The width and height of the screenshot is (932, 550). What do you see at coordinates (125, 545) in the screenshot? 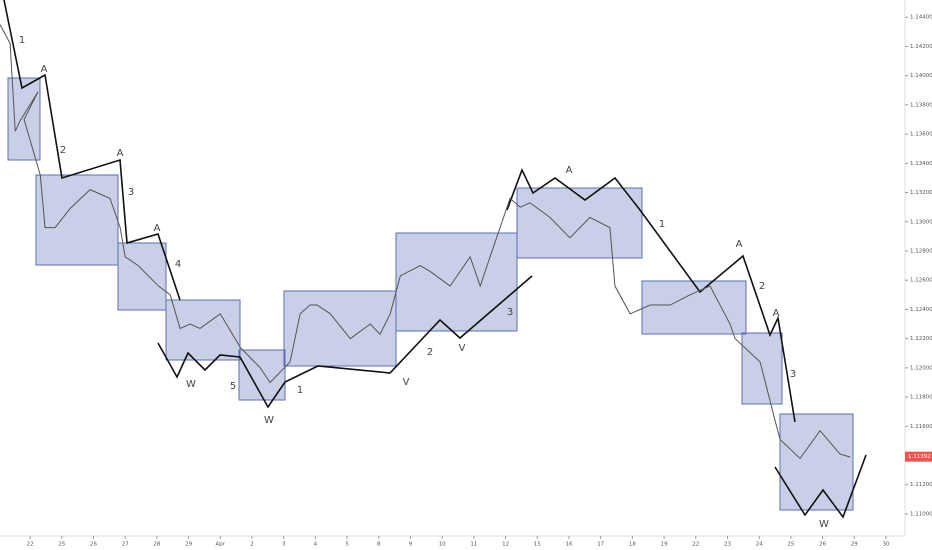
I see `x-tick-label: 27` at bounding box center [125, 545].